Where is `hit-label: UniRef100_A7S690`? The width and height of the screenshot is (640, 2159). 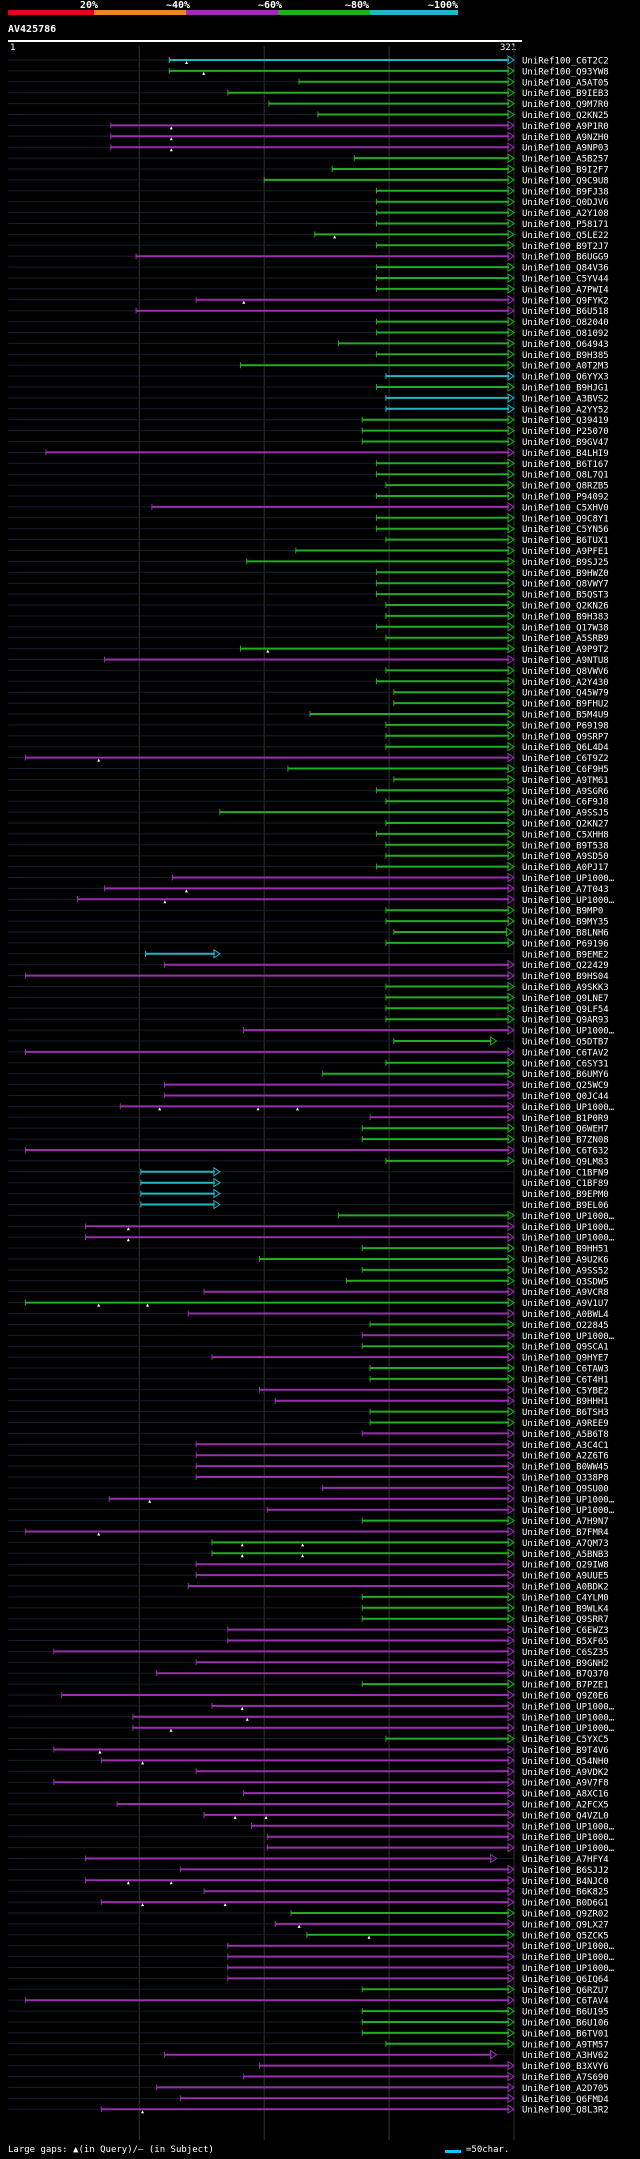 hit-label: UniRef100_A7S690 is located at coordinates (565, 2078).